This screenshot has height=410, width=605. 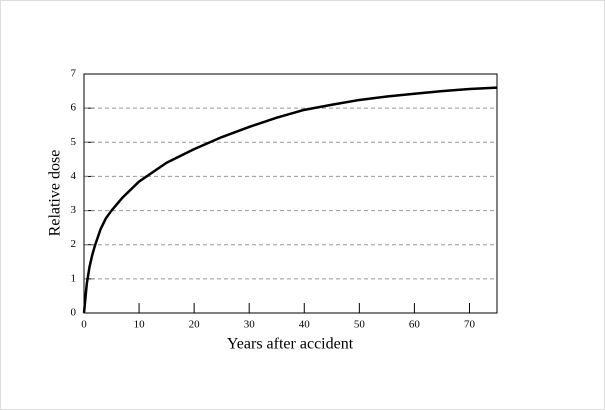 What do you see at coordinates (195, 325) in the screenshot?
I see `x-tick-label: 20` at bounding box center [195, 325].